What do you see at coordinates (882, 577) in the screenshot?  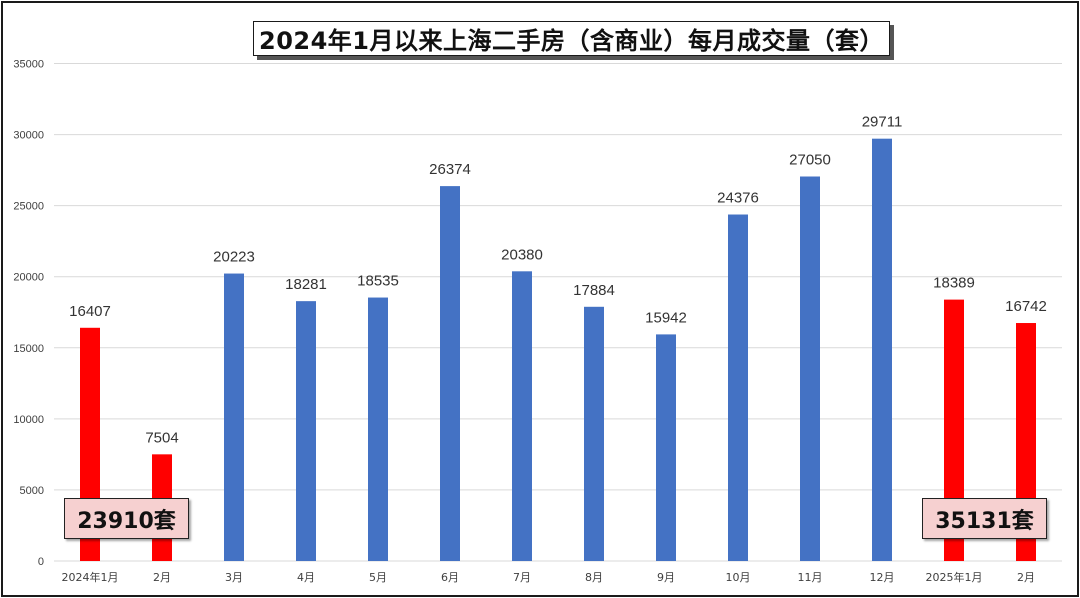 I see `x-tick-label: 12月` at bounding box center [882, 577].